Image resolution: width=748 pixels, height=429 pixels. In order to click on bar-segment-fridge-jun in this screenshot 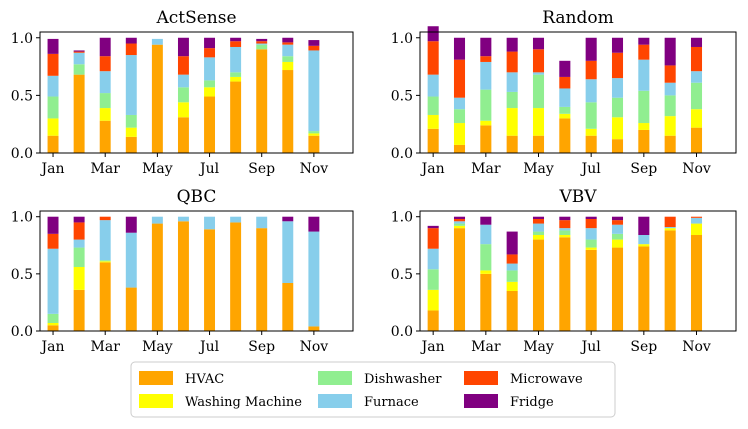, I will do `click(565, 218)`.